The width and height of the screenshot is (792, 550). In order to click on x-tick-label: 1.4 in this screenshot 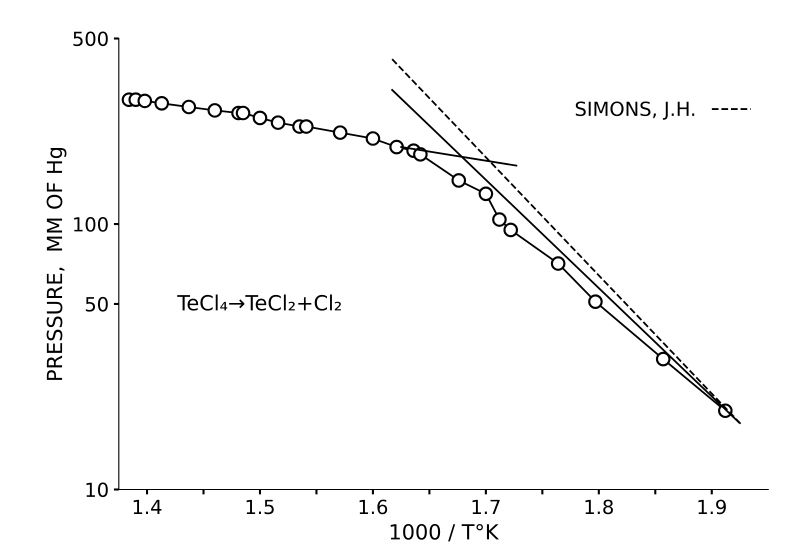, I will do `click(148, 507)`.